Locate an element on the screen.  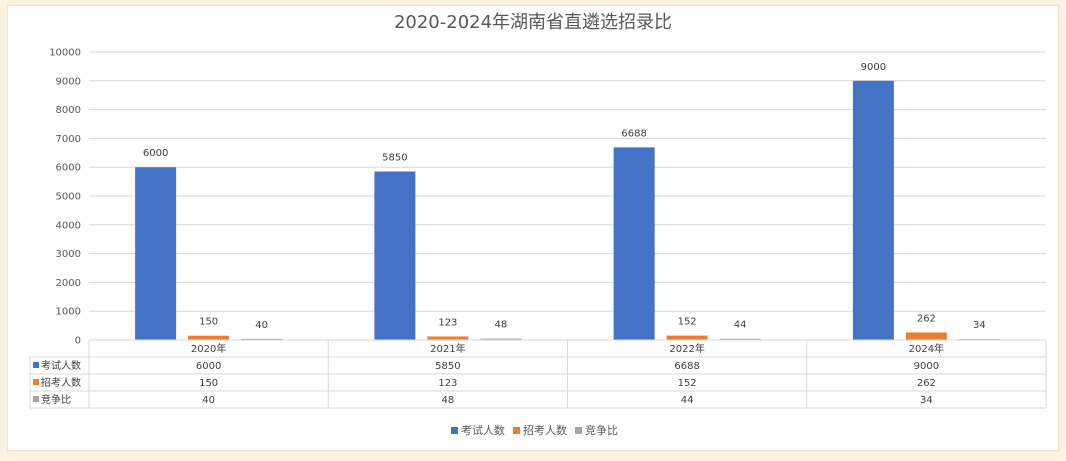
y-tick-label: 2000 is located at coordinates (68, 283).